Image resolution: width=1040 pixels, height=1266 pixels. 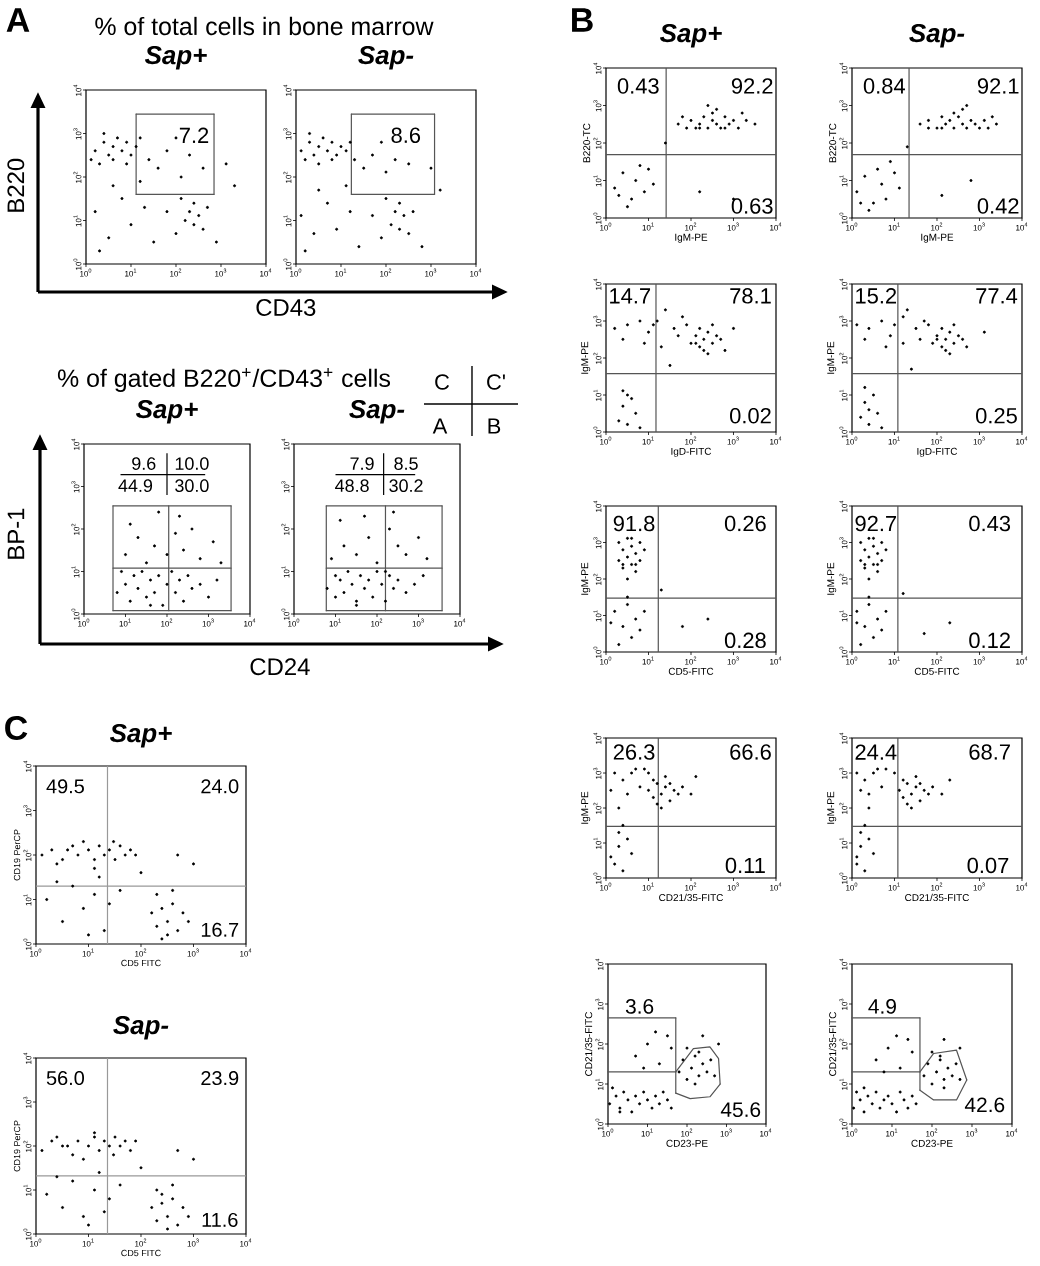 What do you see at coordinates (496, 382) in the screenshot?
I see `text: C'` at bounding box center [496, 382].